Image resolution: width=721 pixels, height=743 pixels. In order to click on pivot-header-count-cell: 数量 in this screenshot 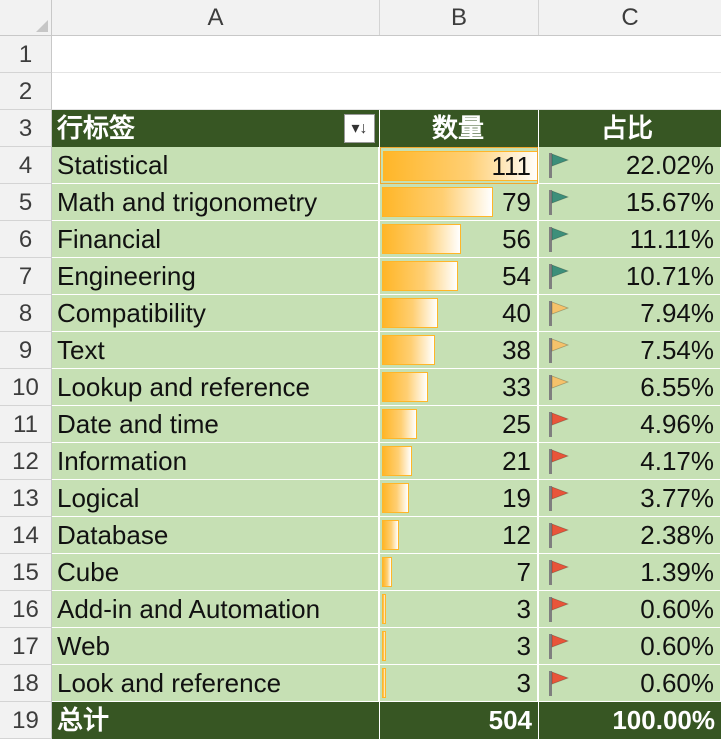, I will do `click(459, 128)`.